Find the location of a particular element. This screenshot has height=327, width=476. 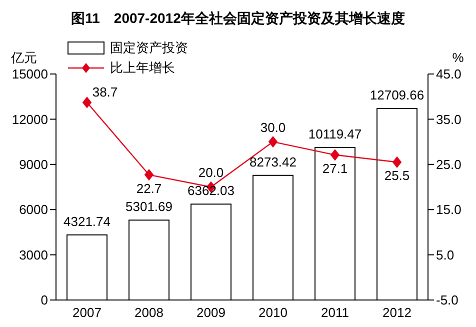

legend-label: 比上年增长 is located at coordinates (142, 68).